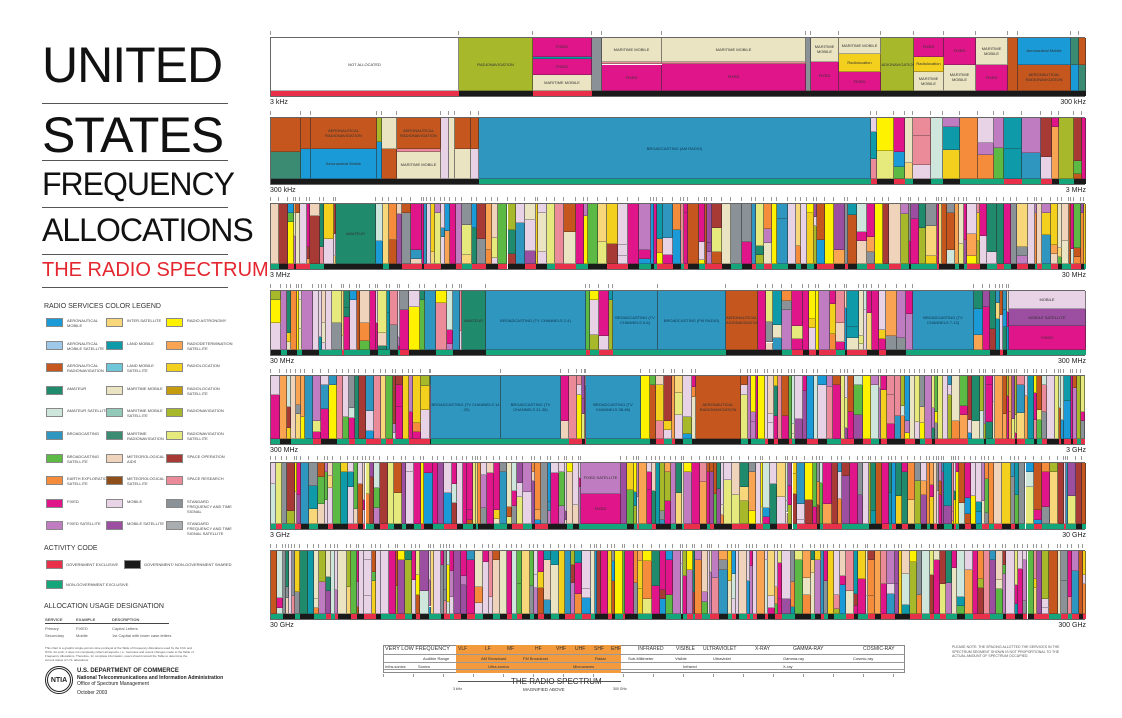 Image resolution: width=1122 pixels, height=718 pixels. What do you see at coordinates (859, 63) in the screenshot?
I see `service-label: Radiolocation` at bounding box center [859, 63].